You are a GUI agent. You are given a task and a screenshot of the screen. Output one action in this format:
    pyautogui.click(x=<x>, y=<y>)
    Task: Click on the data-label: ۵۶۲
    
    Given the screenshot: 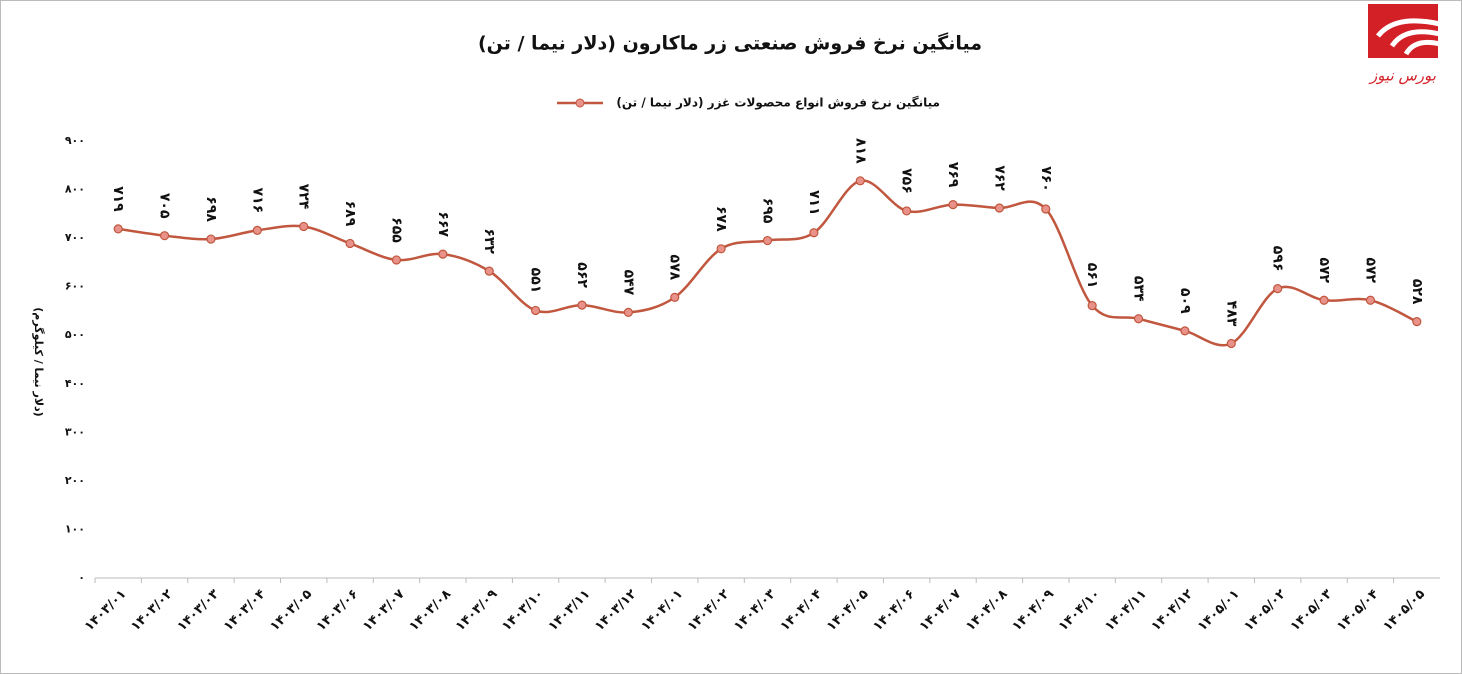 What is the action you would take?
    pyautogui.click(x=582, y=275)
    